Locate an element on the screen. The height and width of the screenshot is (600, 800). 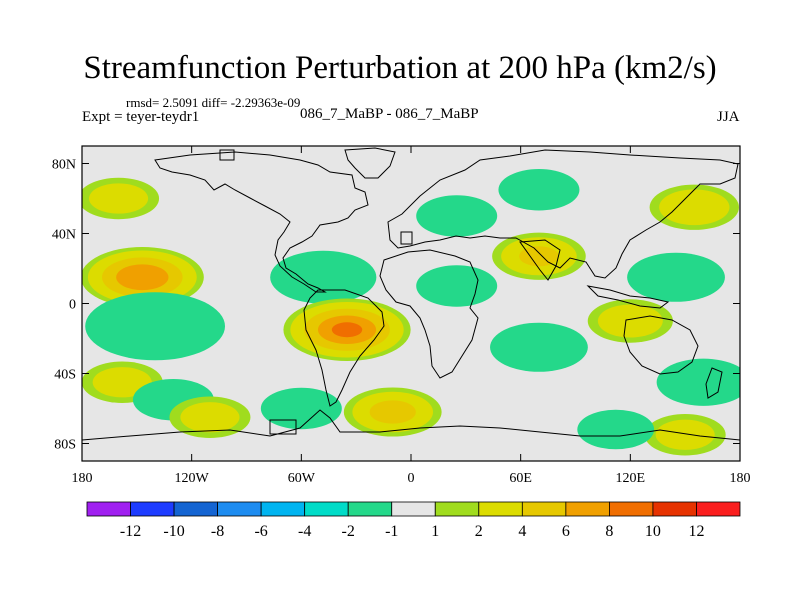
stats-label: rmsd= 2.5091 diff= -2.29363e-09 is located at coordinates (213, 102).